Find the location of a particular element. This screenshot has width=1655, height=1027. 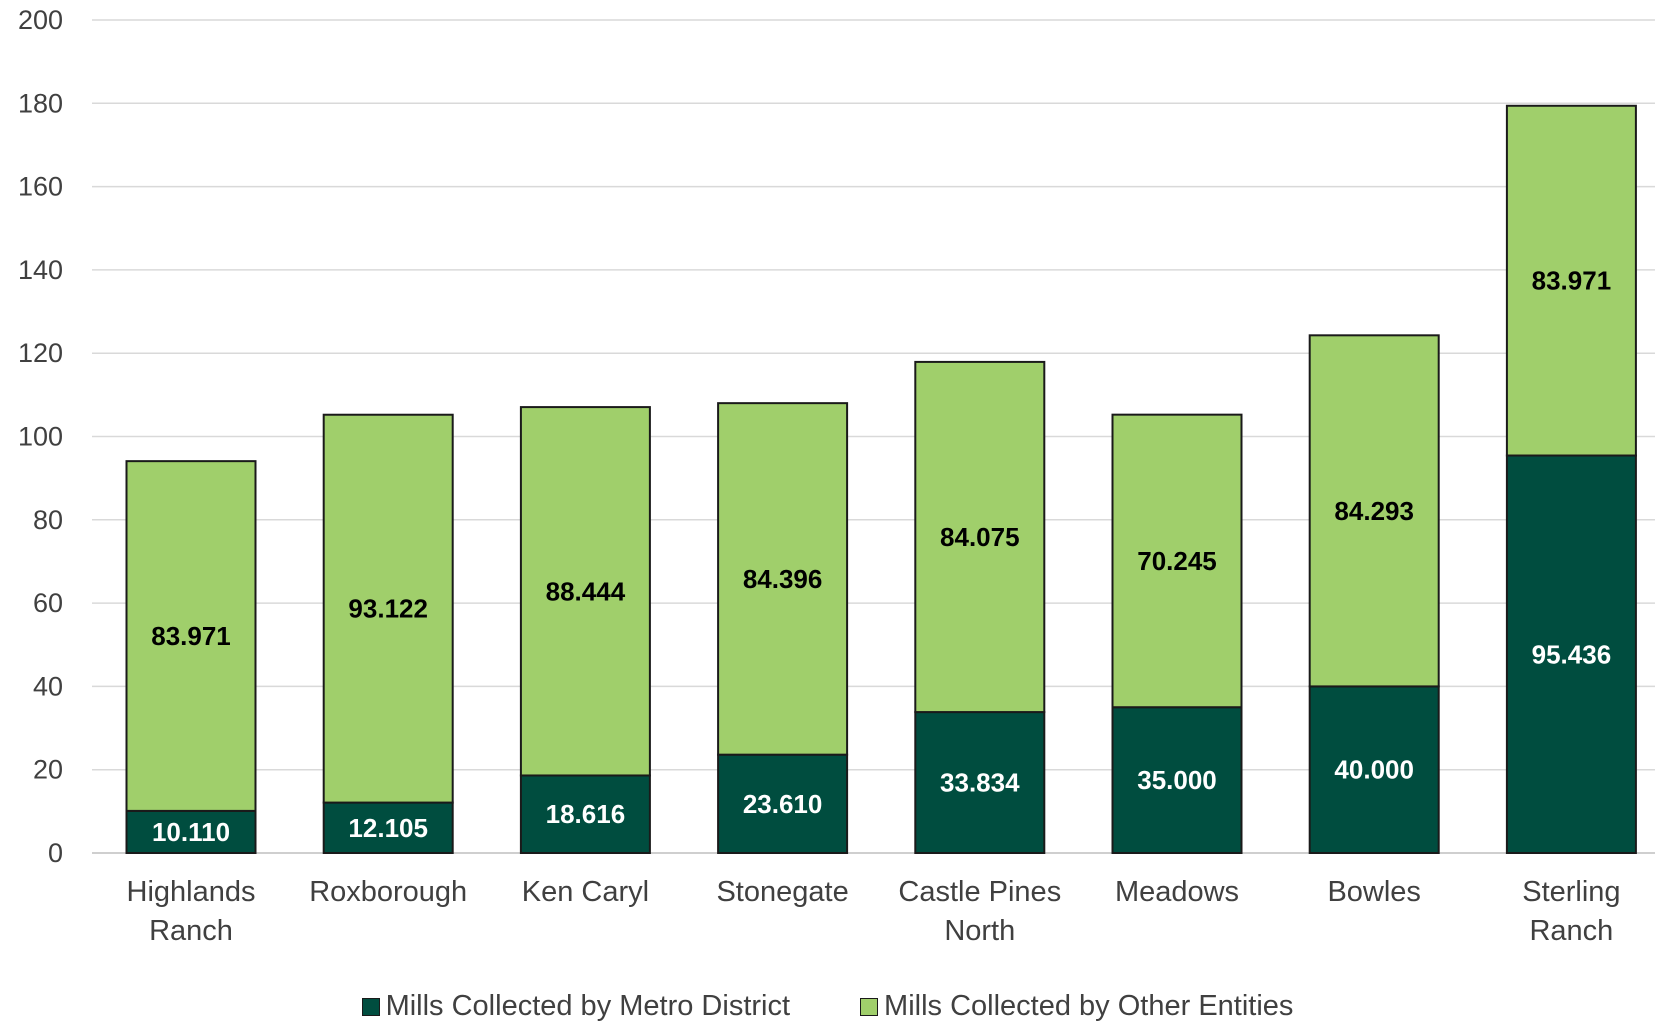

data-label: 12.105 is located at coordinates (388, 828).